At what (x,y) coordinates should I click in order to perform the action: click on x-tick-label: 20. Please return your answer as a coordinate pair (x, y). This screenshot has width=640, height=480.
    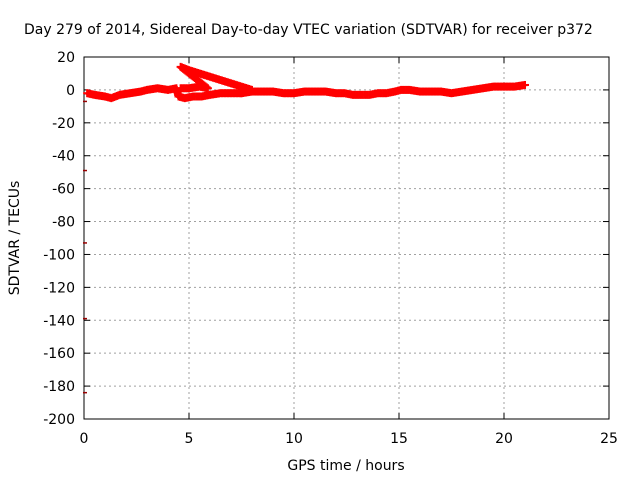
    Looking at the image, I should click on (504, 439).